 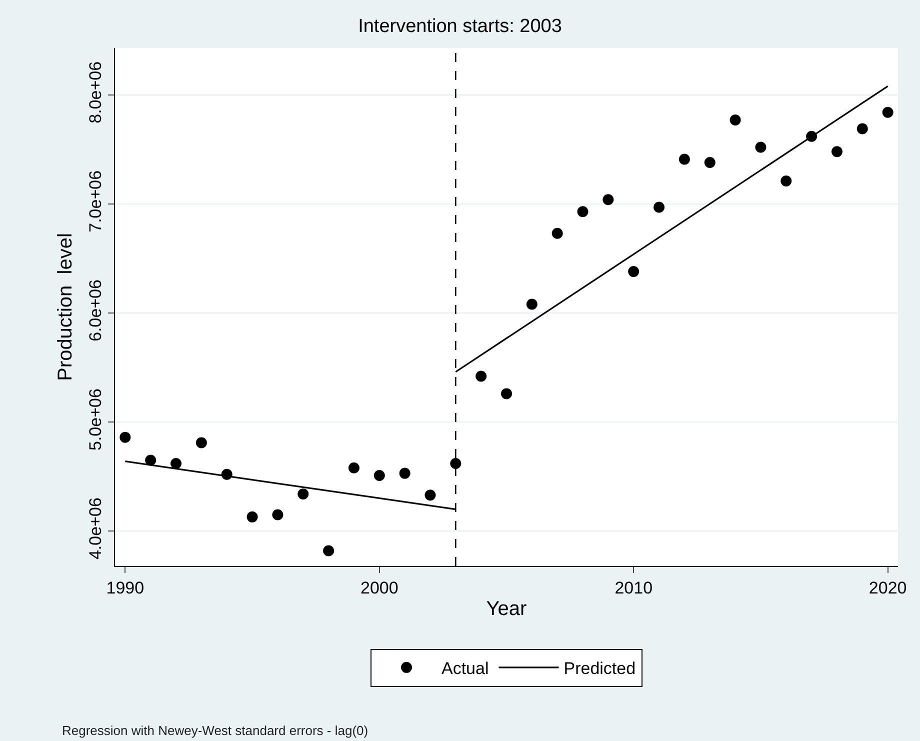 What do you see at coordinates (215, 730) in the screenshot?
I see `text: Regression with Newey-West standard errors - lag(0)` at bounding box center [215, 730].